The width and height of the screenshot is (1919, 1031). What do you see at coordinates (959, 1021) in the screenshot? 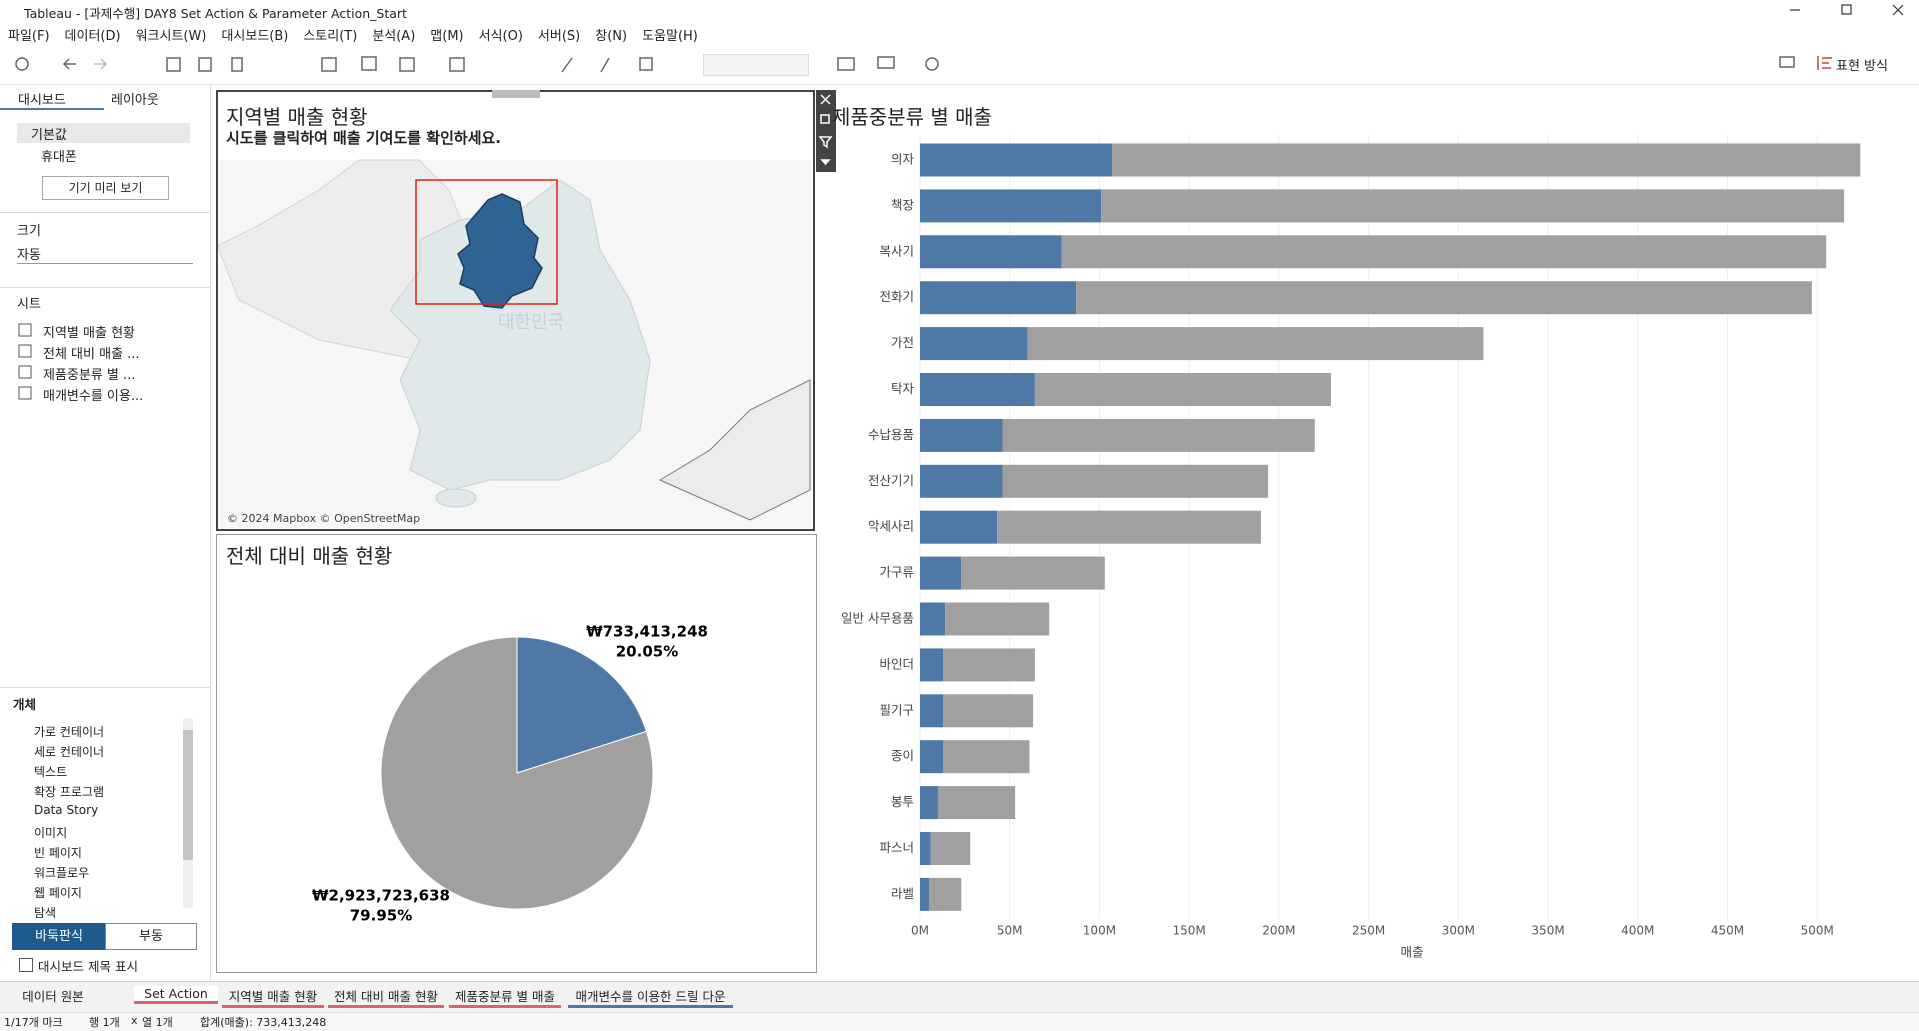
I see `status-bar` at bounding box center [959, 1021].